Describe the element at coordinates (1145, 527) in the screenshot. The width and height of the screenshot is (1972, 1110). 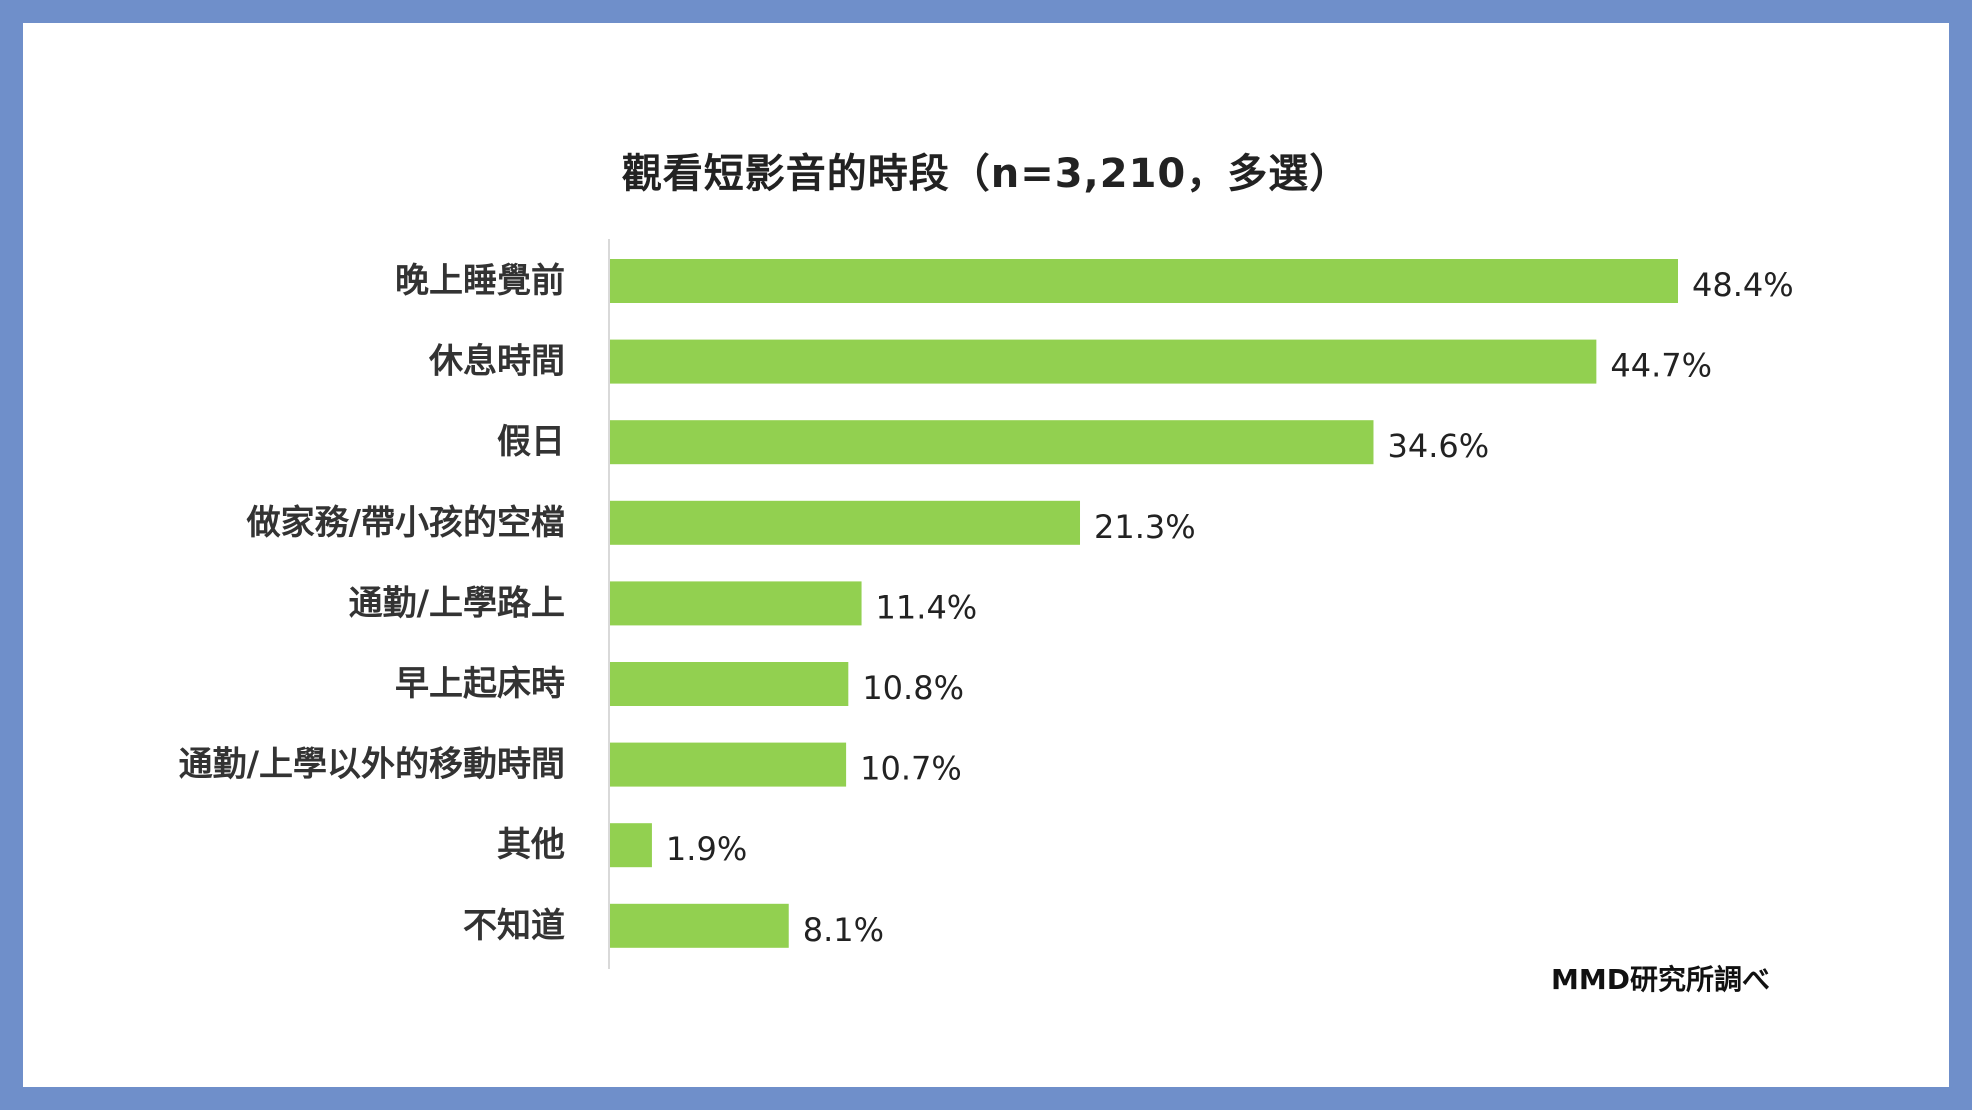
I see `value-label: 21.3%` at that location.